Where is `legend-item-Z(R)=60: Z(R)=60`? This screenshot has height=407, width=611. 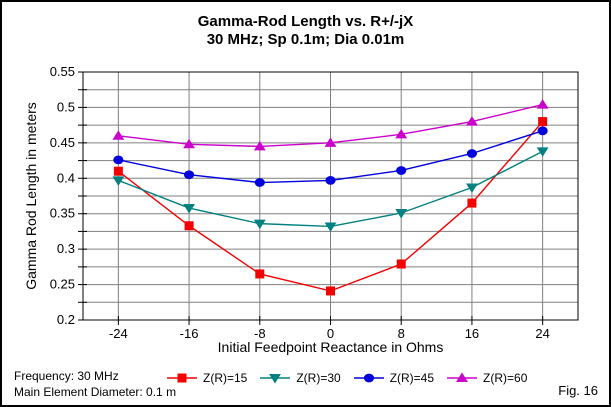 legend-item-Z(R)=60: Z(R)=60 is located at coordinates (487, 378).